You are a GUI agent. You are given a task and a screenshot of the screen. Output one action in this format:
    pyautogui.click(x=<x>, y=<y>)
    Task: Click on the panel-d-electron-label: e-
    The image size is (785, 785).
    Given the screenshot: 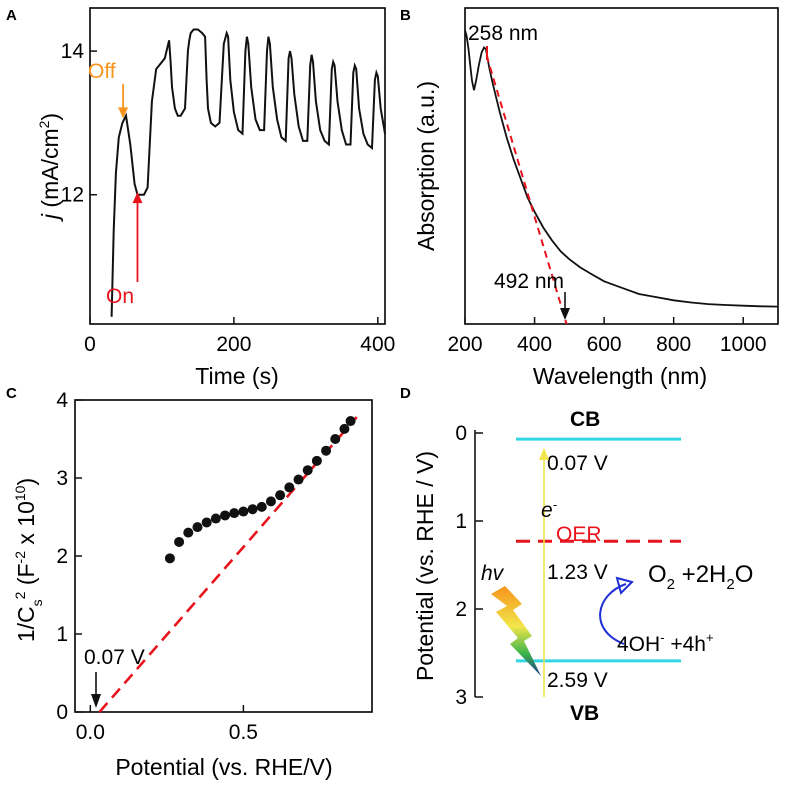 What is the action you would take?
    pyautogui.click(x=549, y=509)
    